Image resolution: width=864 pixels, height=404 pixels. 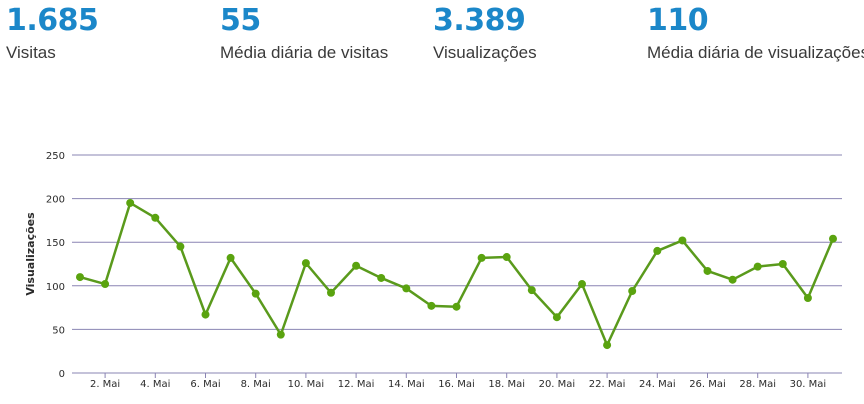 What do you see at coordinates (256, 384) in the screenshot?
I see `x-tick-label: 8. Mai` at bounding box center [256, 384].